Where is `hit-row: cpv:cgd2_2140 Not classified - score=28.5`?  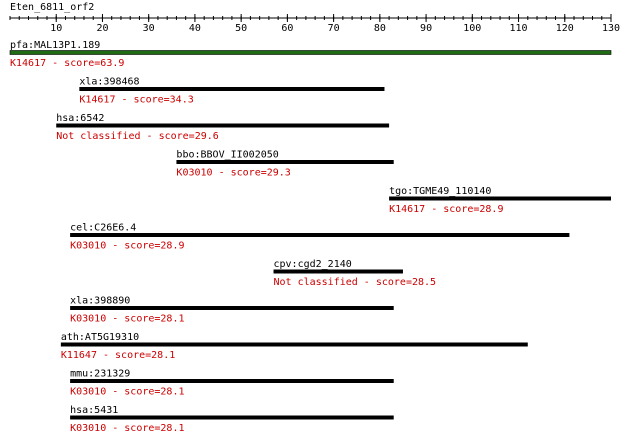
hit-row: cpv:cgd2_2140 Not classified - score=28.5 is located at coordinates (355, 273).